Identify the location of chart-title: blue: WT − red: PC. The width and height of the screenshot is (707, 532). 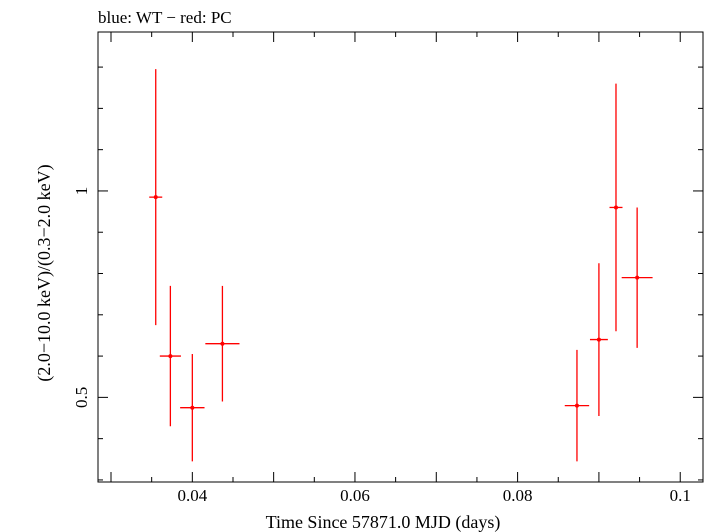
(165, 17).